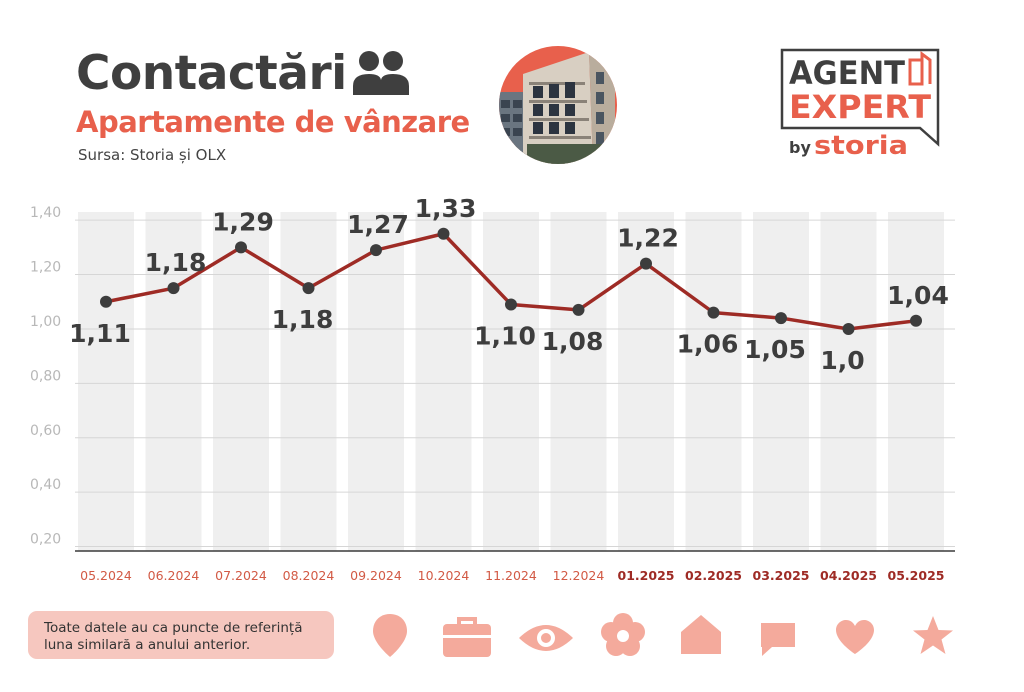  What do you see at coordinates (920, 68) in the screenshot?
I see `building-logo-icon` at bounding box center [920, 68].